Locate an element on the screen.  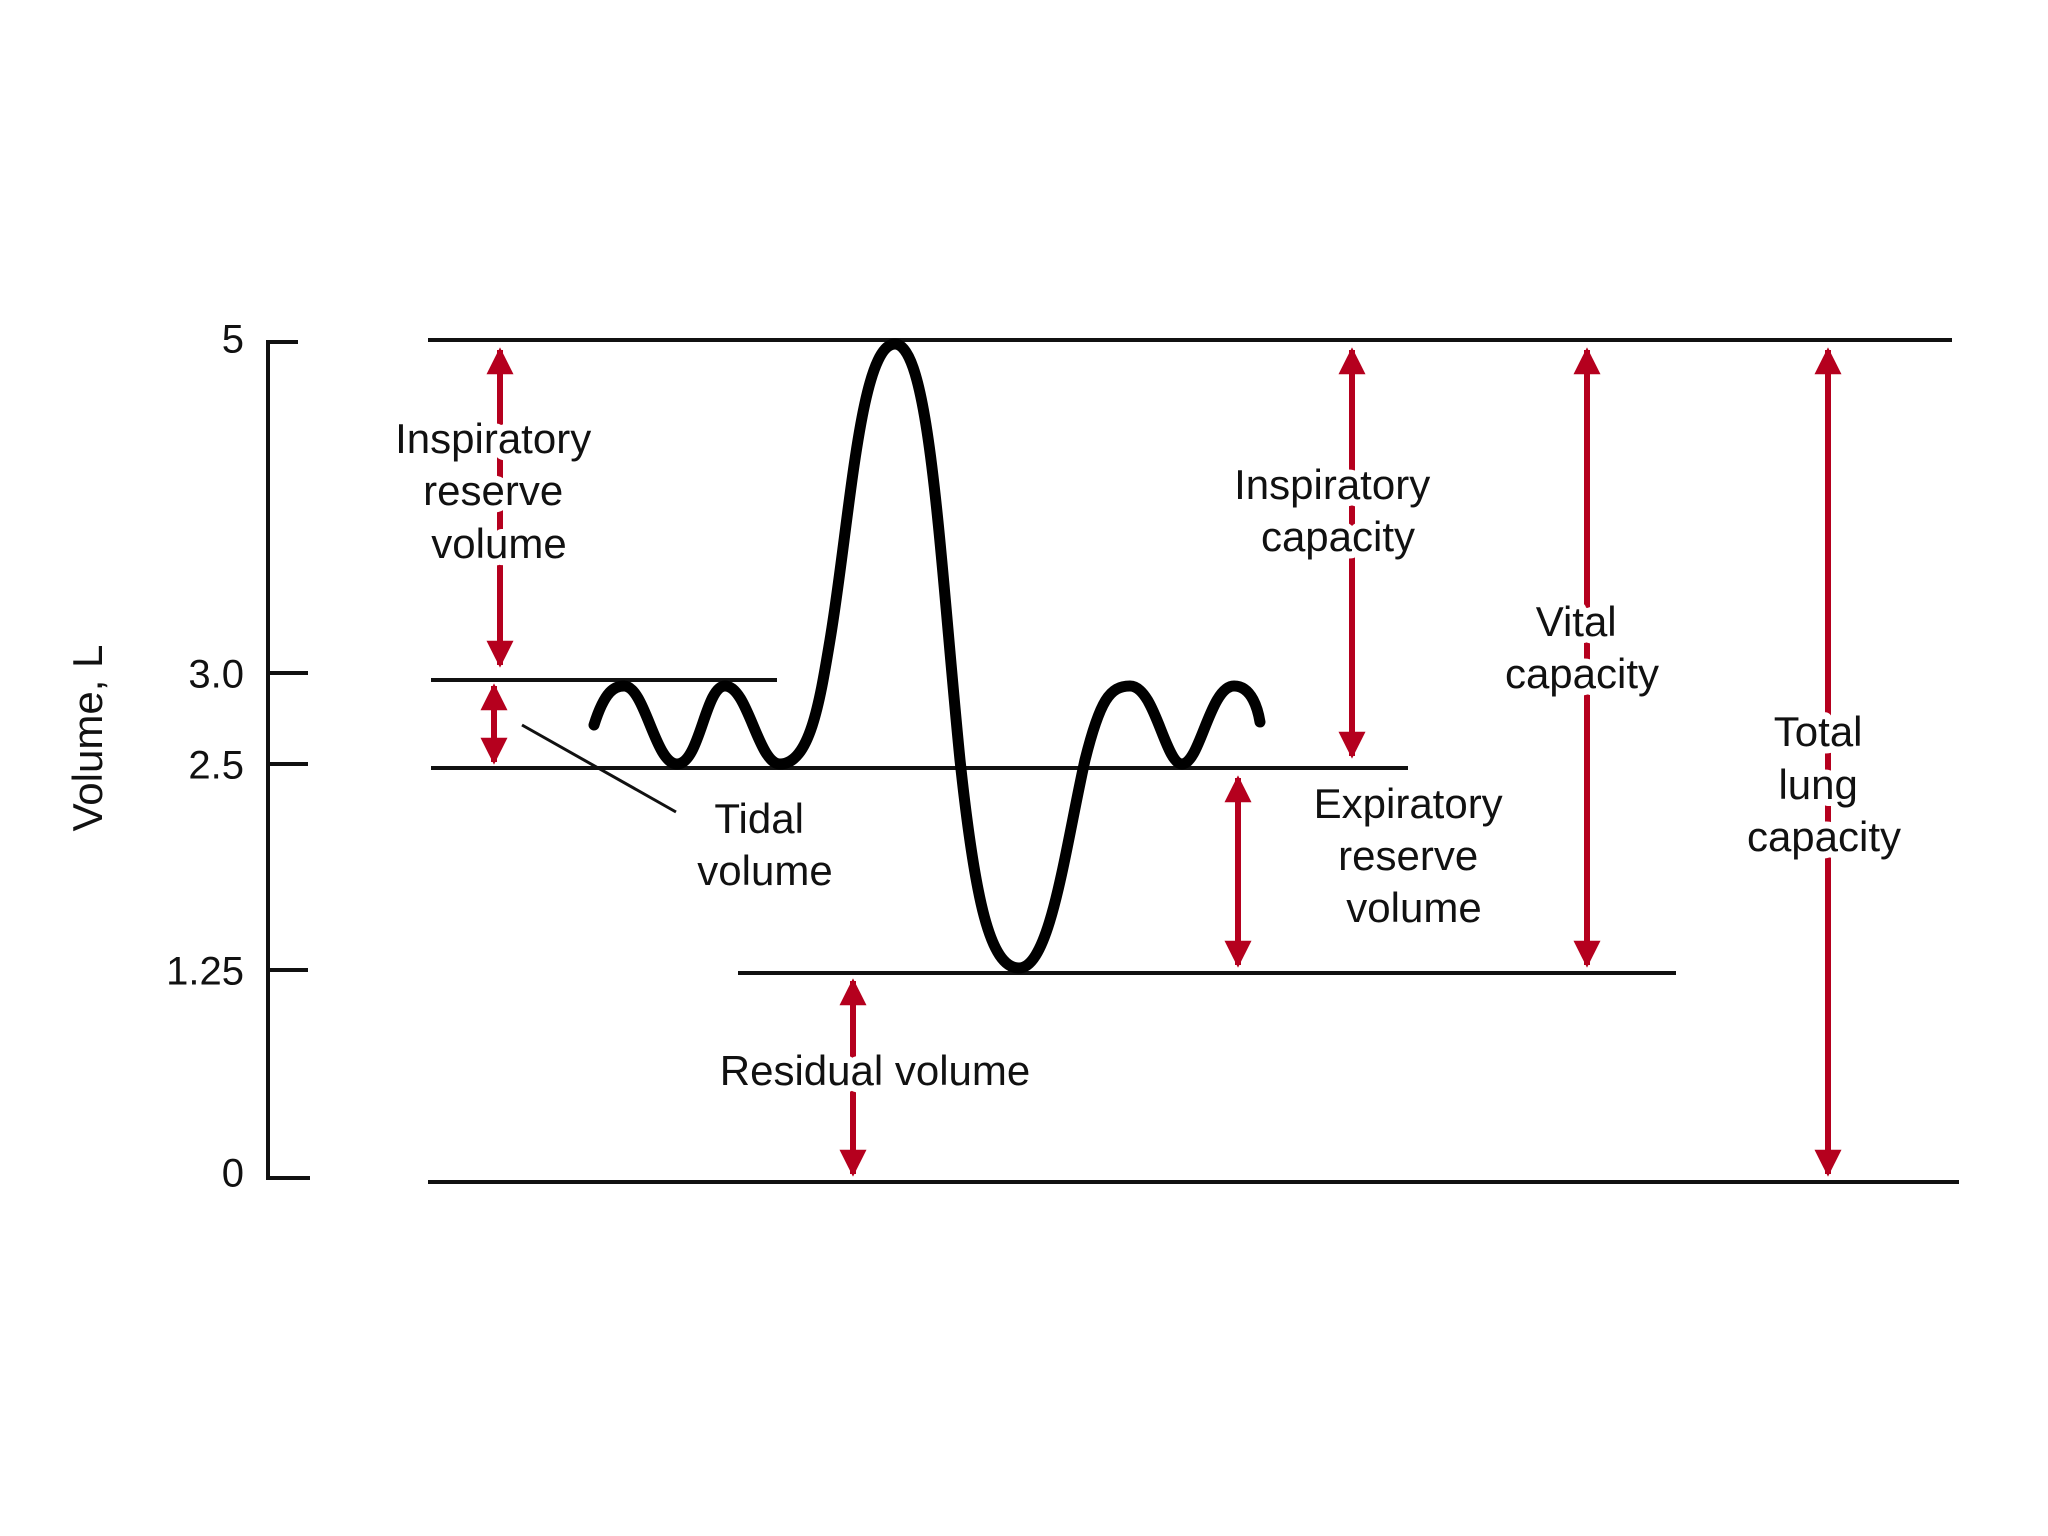
label-line: Vital is located at coordinates (1576, 621).